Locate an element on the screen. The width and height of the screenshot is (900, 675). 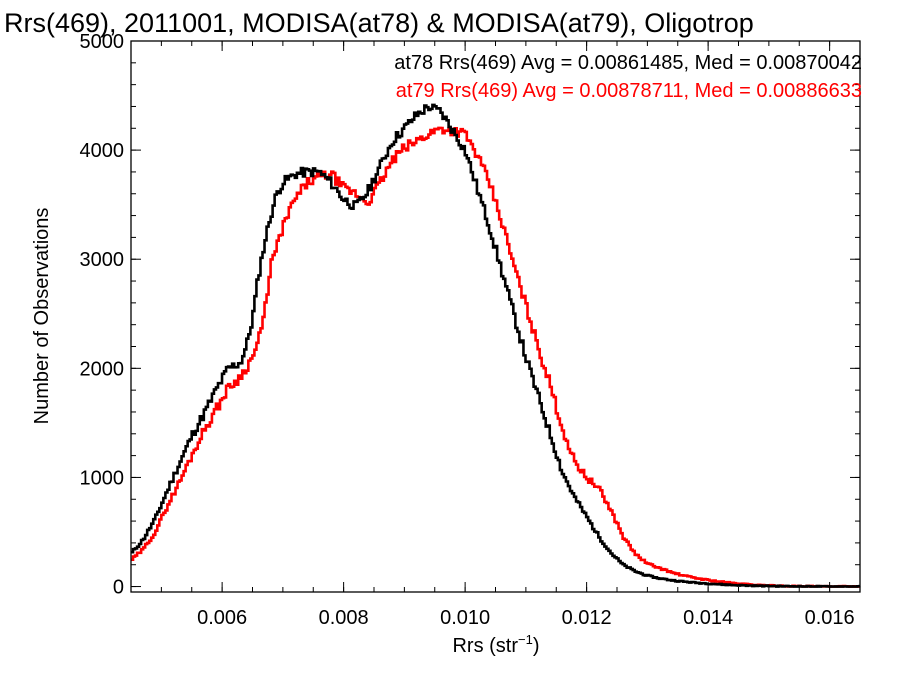
x-axis-label: Rrs (str−1) is located at coordinates (495, 644).